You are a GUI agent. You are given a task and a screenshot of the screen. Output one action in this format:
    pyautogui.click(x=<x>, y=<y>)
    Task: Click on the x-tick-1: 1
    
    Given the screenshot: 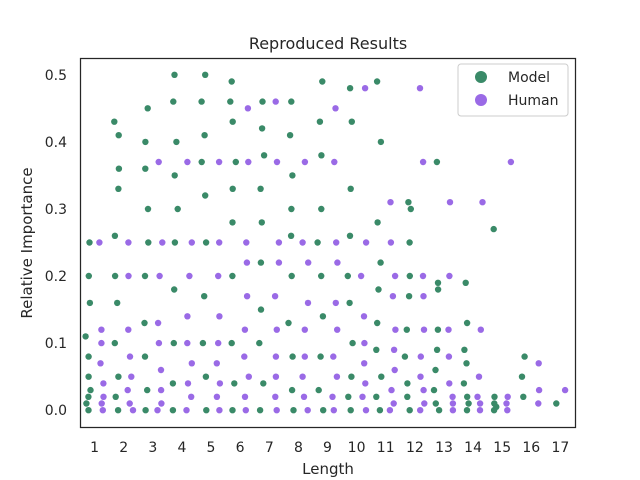 What is the action you would take?
    pyautogui.click(x=94, y=448)
    